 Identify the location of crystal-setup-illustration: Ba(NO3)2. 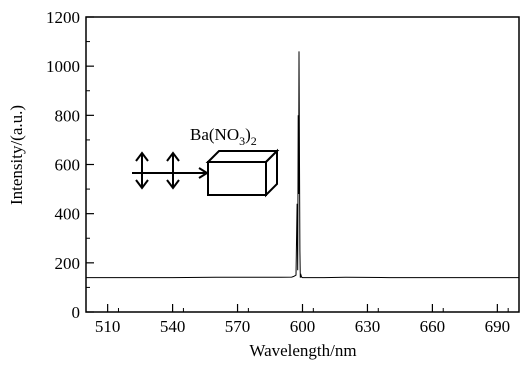
(206, 161).